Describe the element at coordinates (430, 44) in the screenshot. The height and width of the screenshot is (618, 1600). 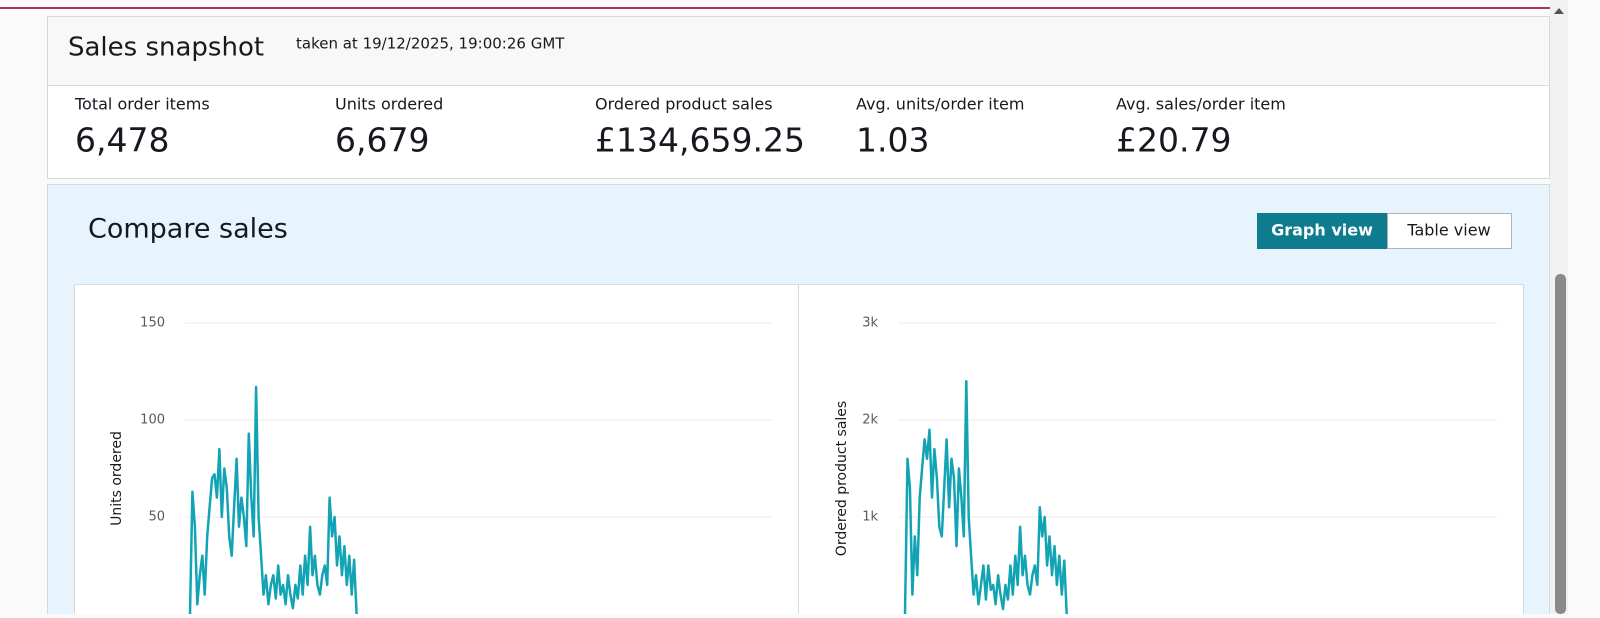
I see `snapshot-time: taken at 19/12/2025, 19:00:26 GMT` at that location.